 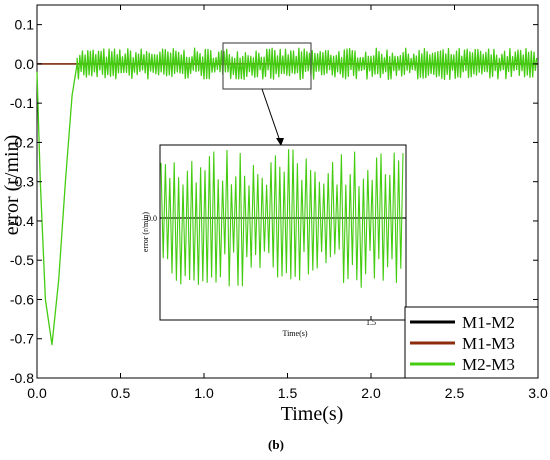 I want to click on legend-label-m1-m2: M1-M2, so click(x=488, y=322).